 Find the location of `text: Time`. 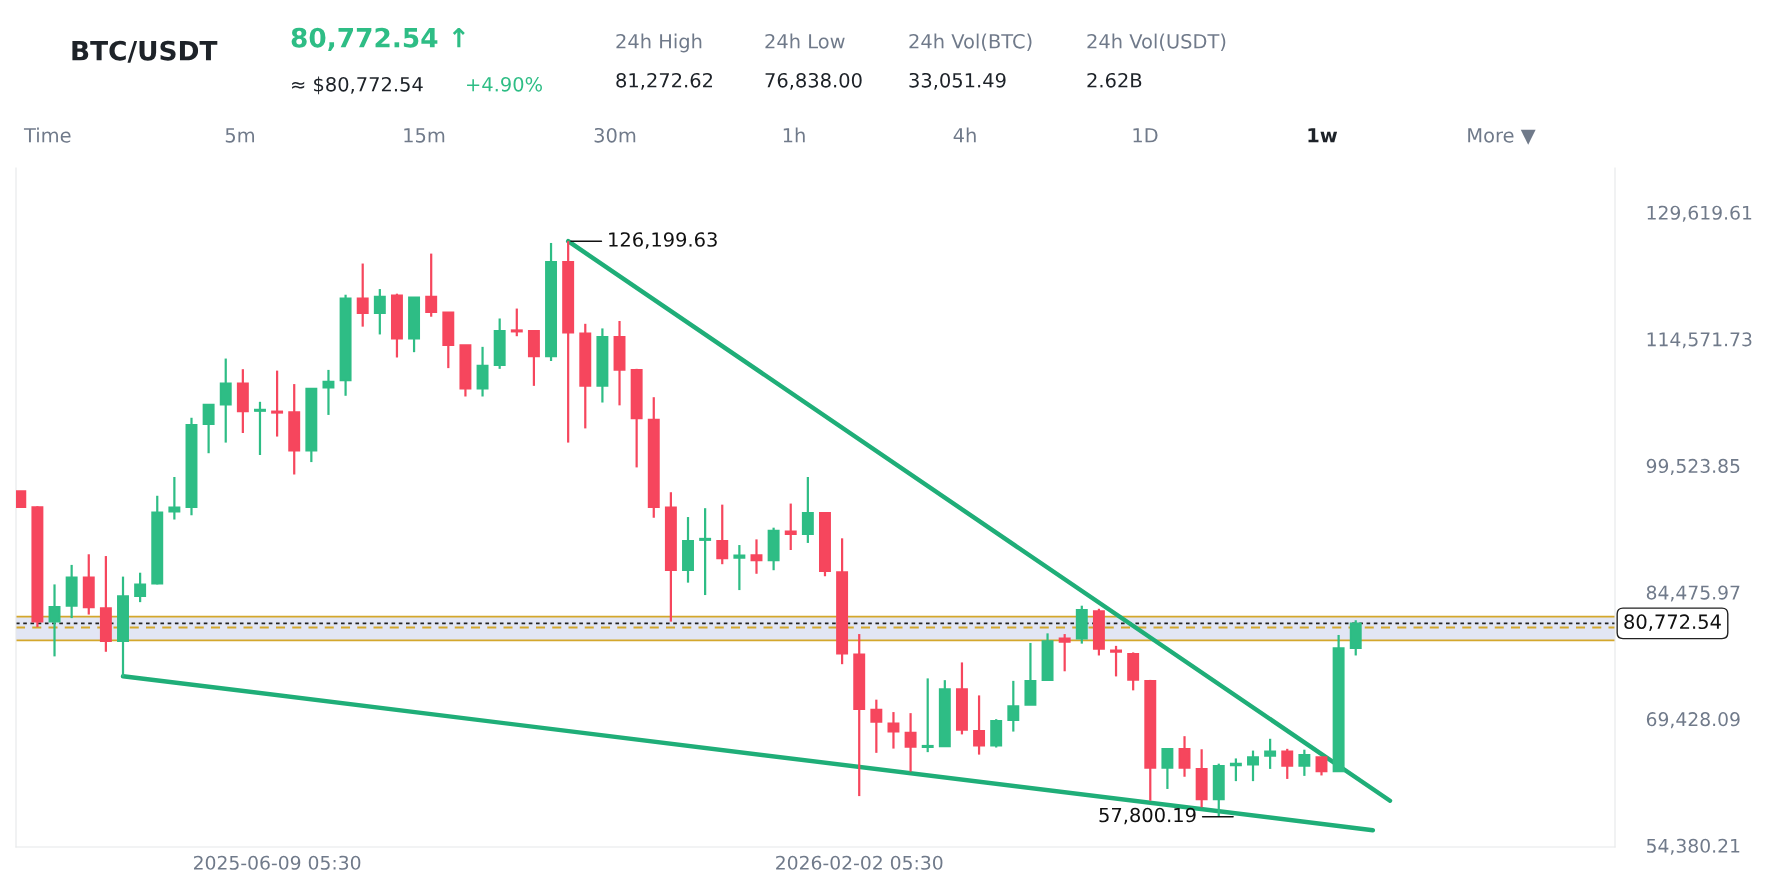

text: Time is located at coordinates (47, 135).